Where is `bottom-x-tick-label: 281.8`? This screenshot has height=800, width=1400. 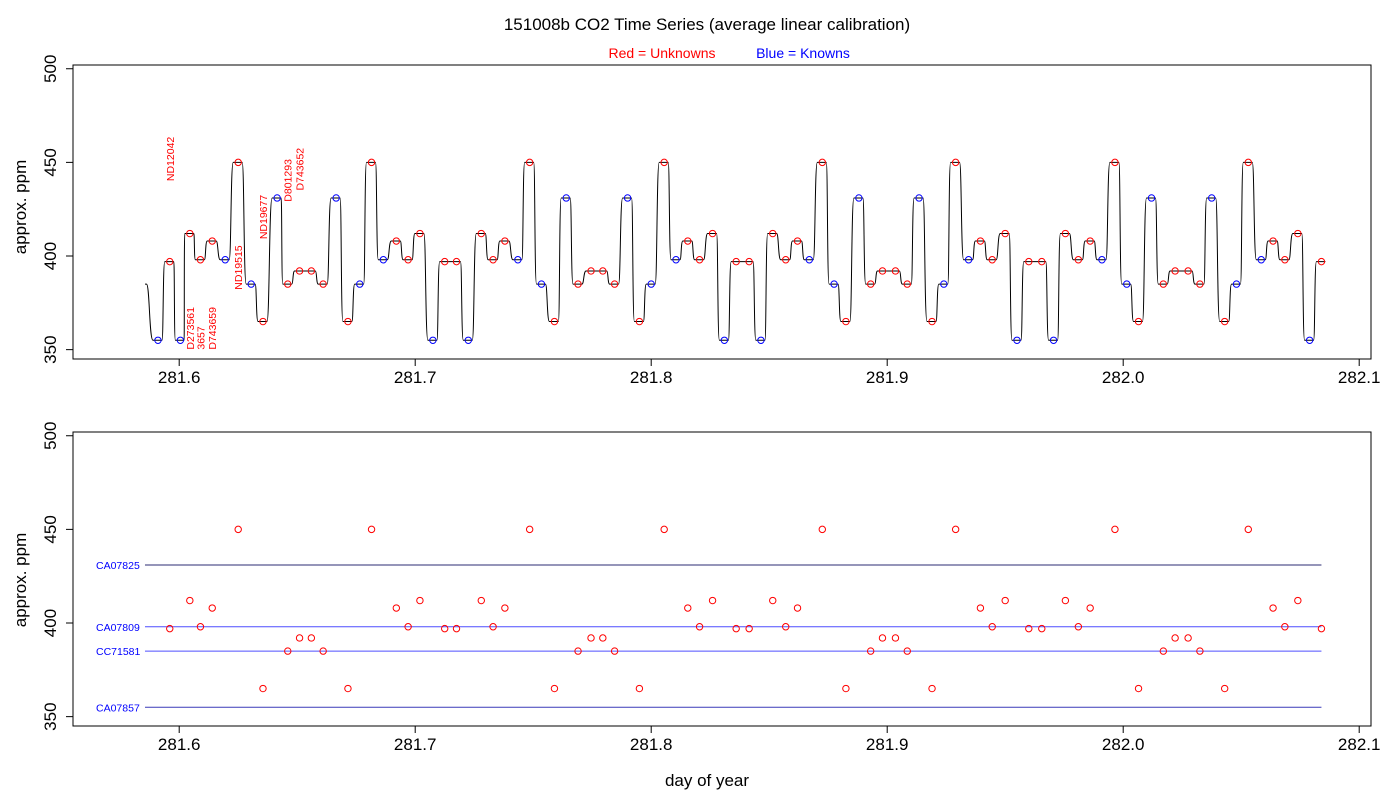 bottom-x-tick-label: 281.8 is located at coordinates (651, 744).